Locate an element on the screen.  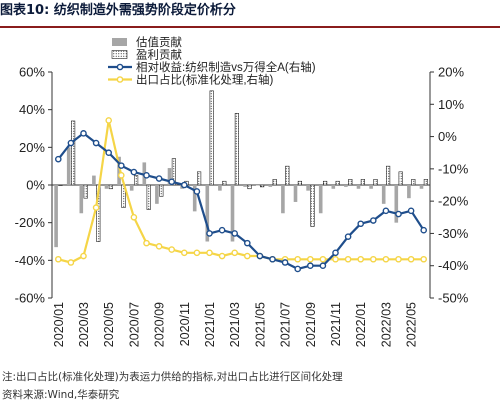
right-axis-tick-label: 20% is located at coordinates (451, 72).